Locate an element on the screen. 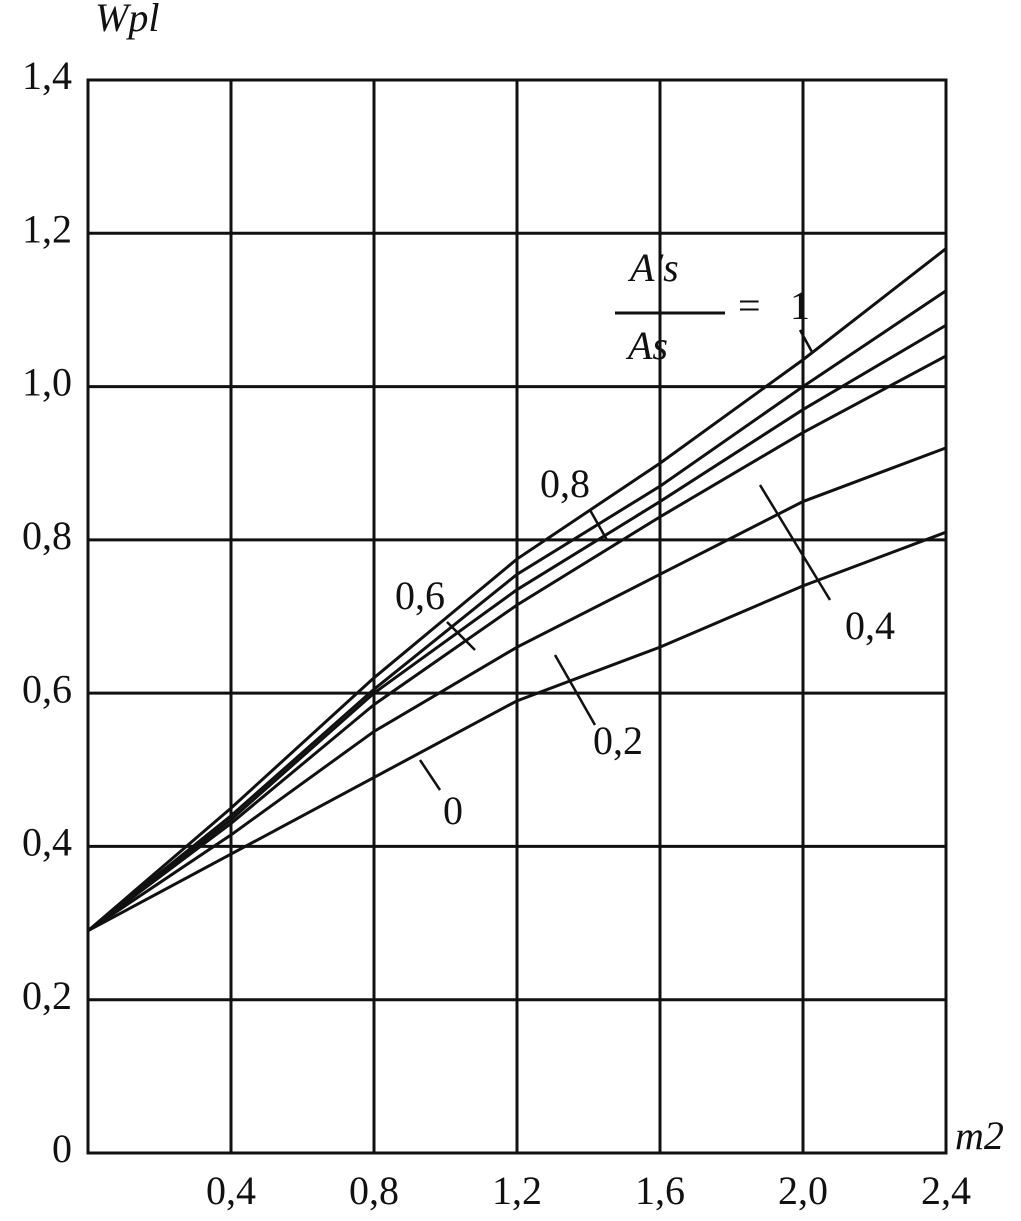 The width and height of the screenshot is (1021, 1221). y-tick-label: 0 is located at coordinates (62, 1148).